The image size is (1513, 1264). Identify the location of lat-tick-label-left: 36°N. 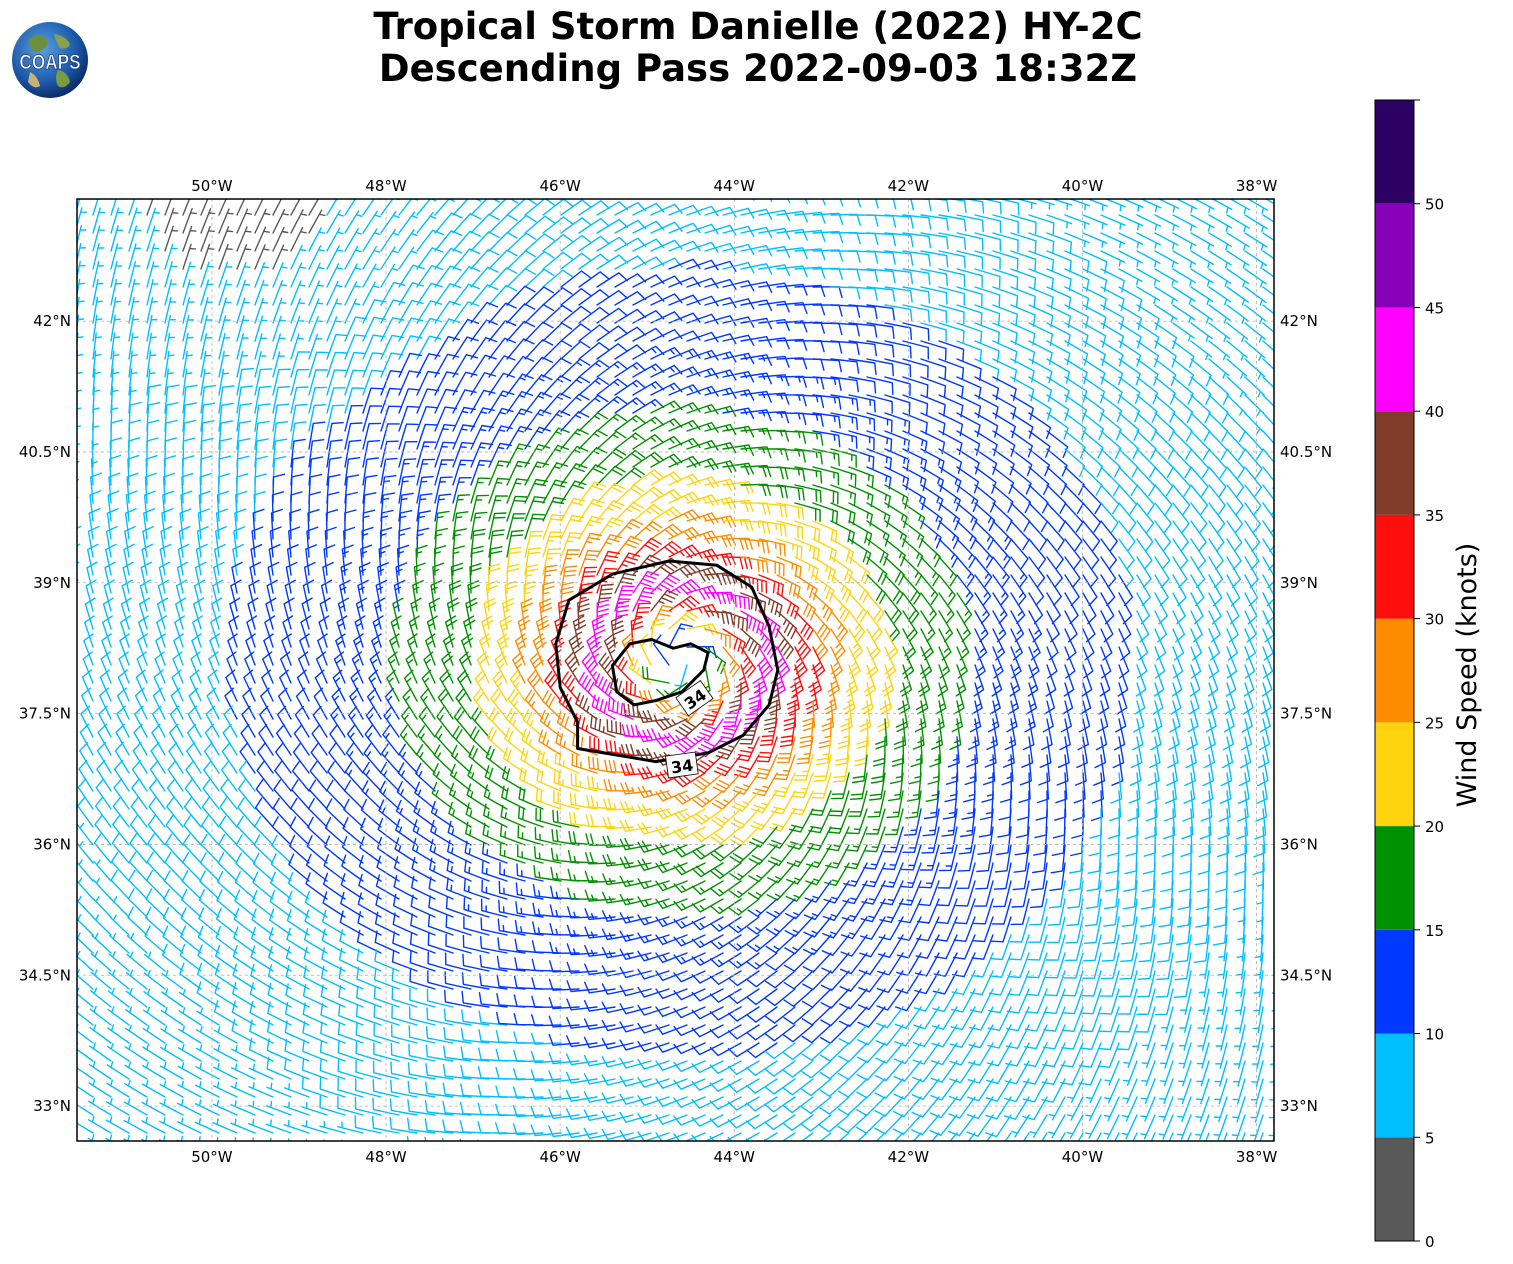
(52, 844).